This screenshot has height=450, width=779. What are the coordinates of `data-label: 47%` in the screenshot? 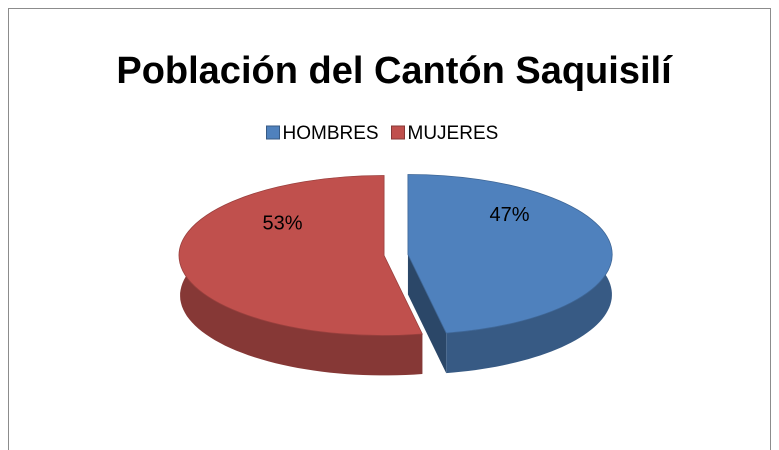 It's located at (509, 215).